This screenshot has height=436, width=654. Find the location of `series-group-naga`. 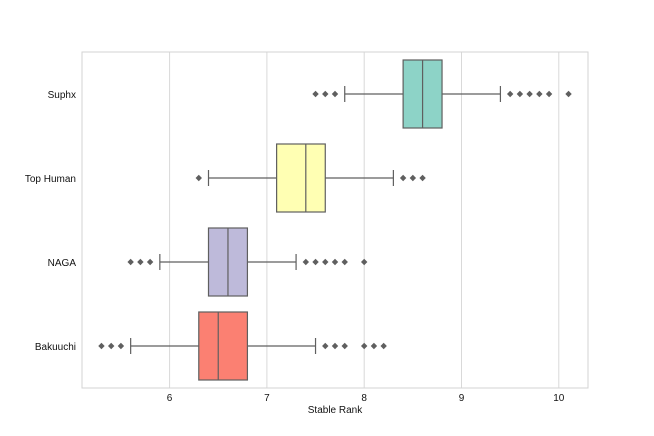

series-group-naga is located at coordinates (247, 262).